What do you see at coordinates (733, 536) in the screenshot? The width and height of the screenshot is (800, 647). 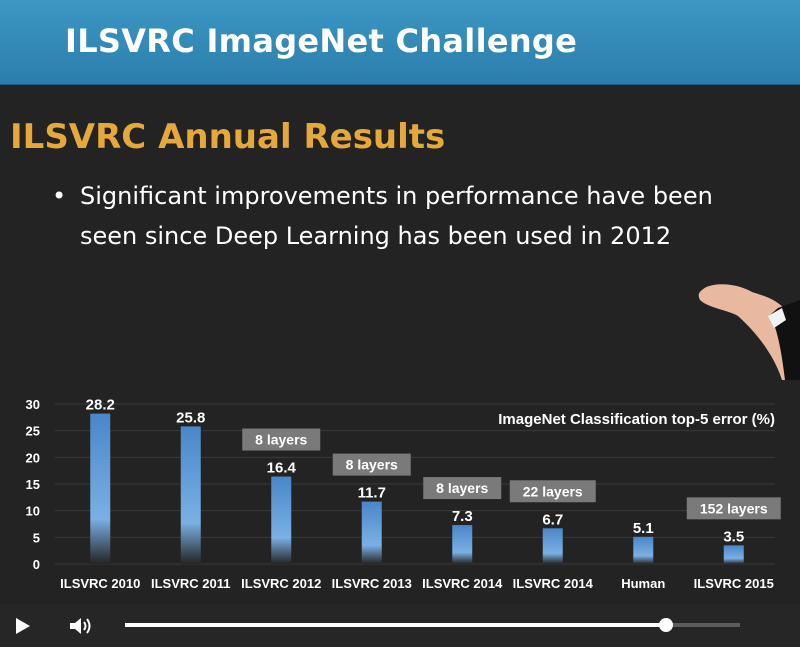 I see `data-label: 3.5` at bounding box center [733, 536].